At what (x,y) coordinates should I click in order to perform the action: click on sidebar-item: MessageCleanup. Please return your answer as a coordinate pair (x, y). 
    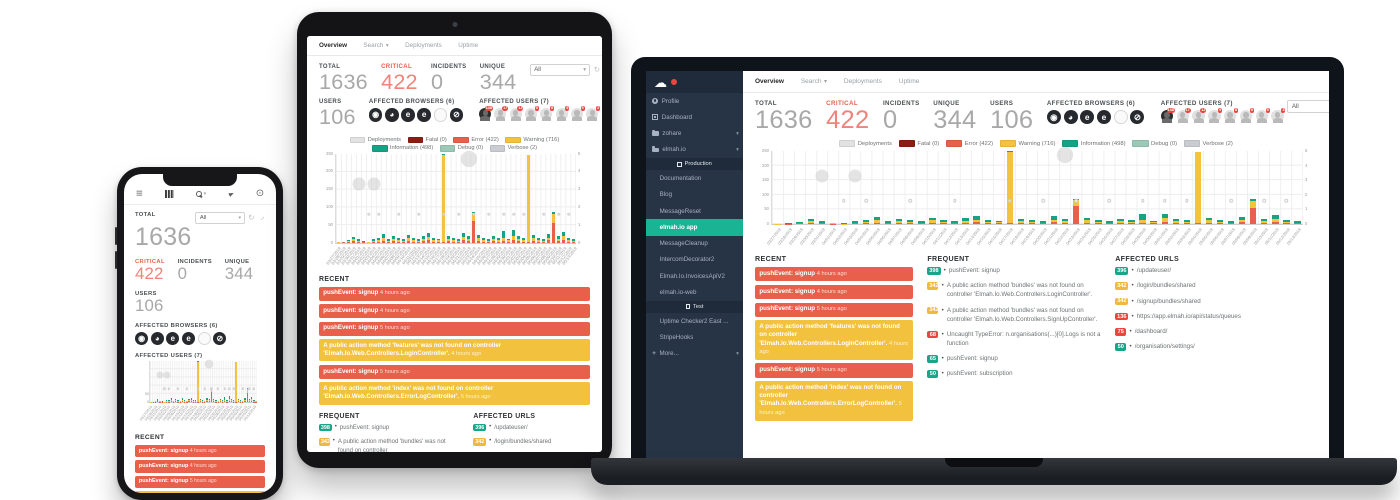
    Looking at the image, I should click on (683, 244).